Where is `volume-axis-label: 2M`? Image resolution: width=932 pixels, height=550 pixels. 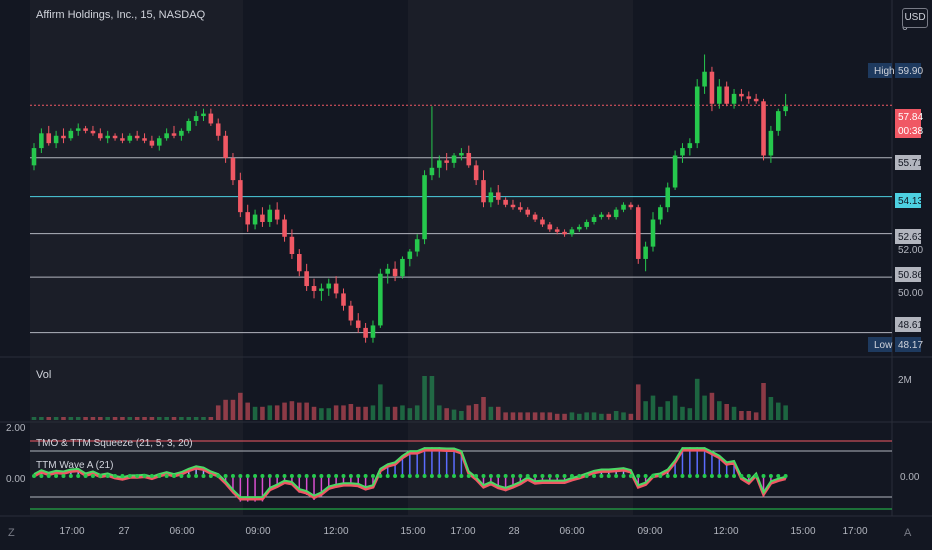 volume-axis-label: 2M is located at coordinates (905, 380).